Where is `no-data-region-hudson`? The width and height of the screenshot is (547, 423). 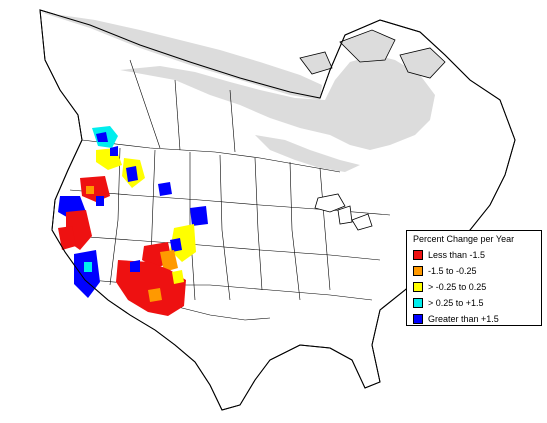
no-data-region-hudson is located at coordinates (307, 153).